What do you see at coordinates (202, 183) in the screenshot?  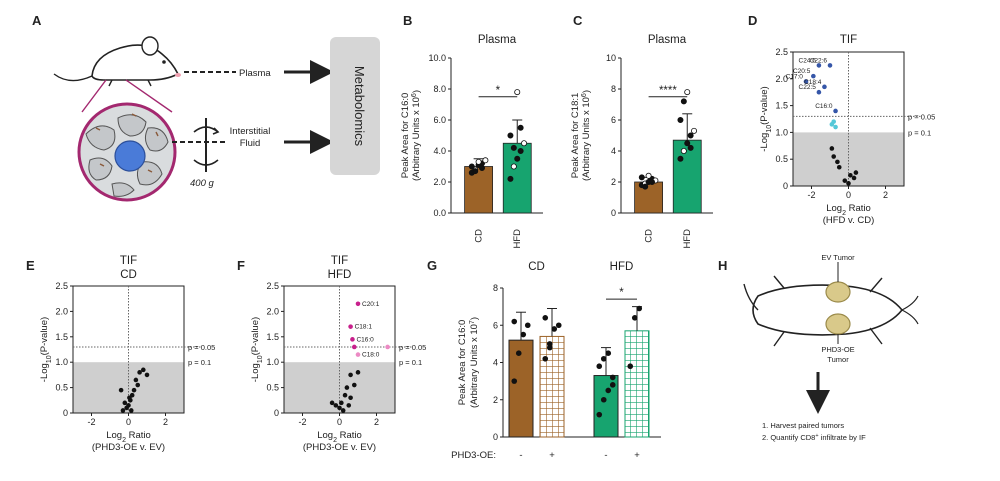 I see `centrifuge-speed-label: 400 g` at bounding box center [202, 183].